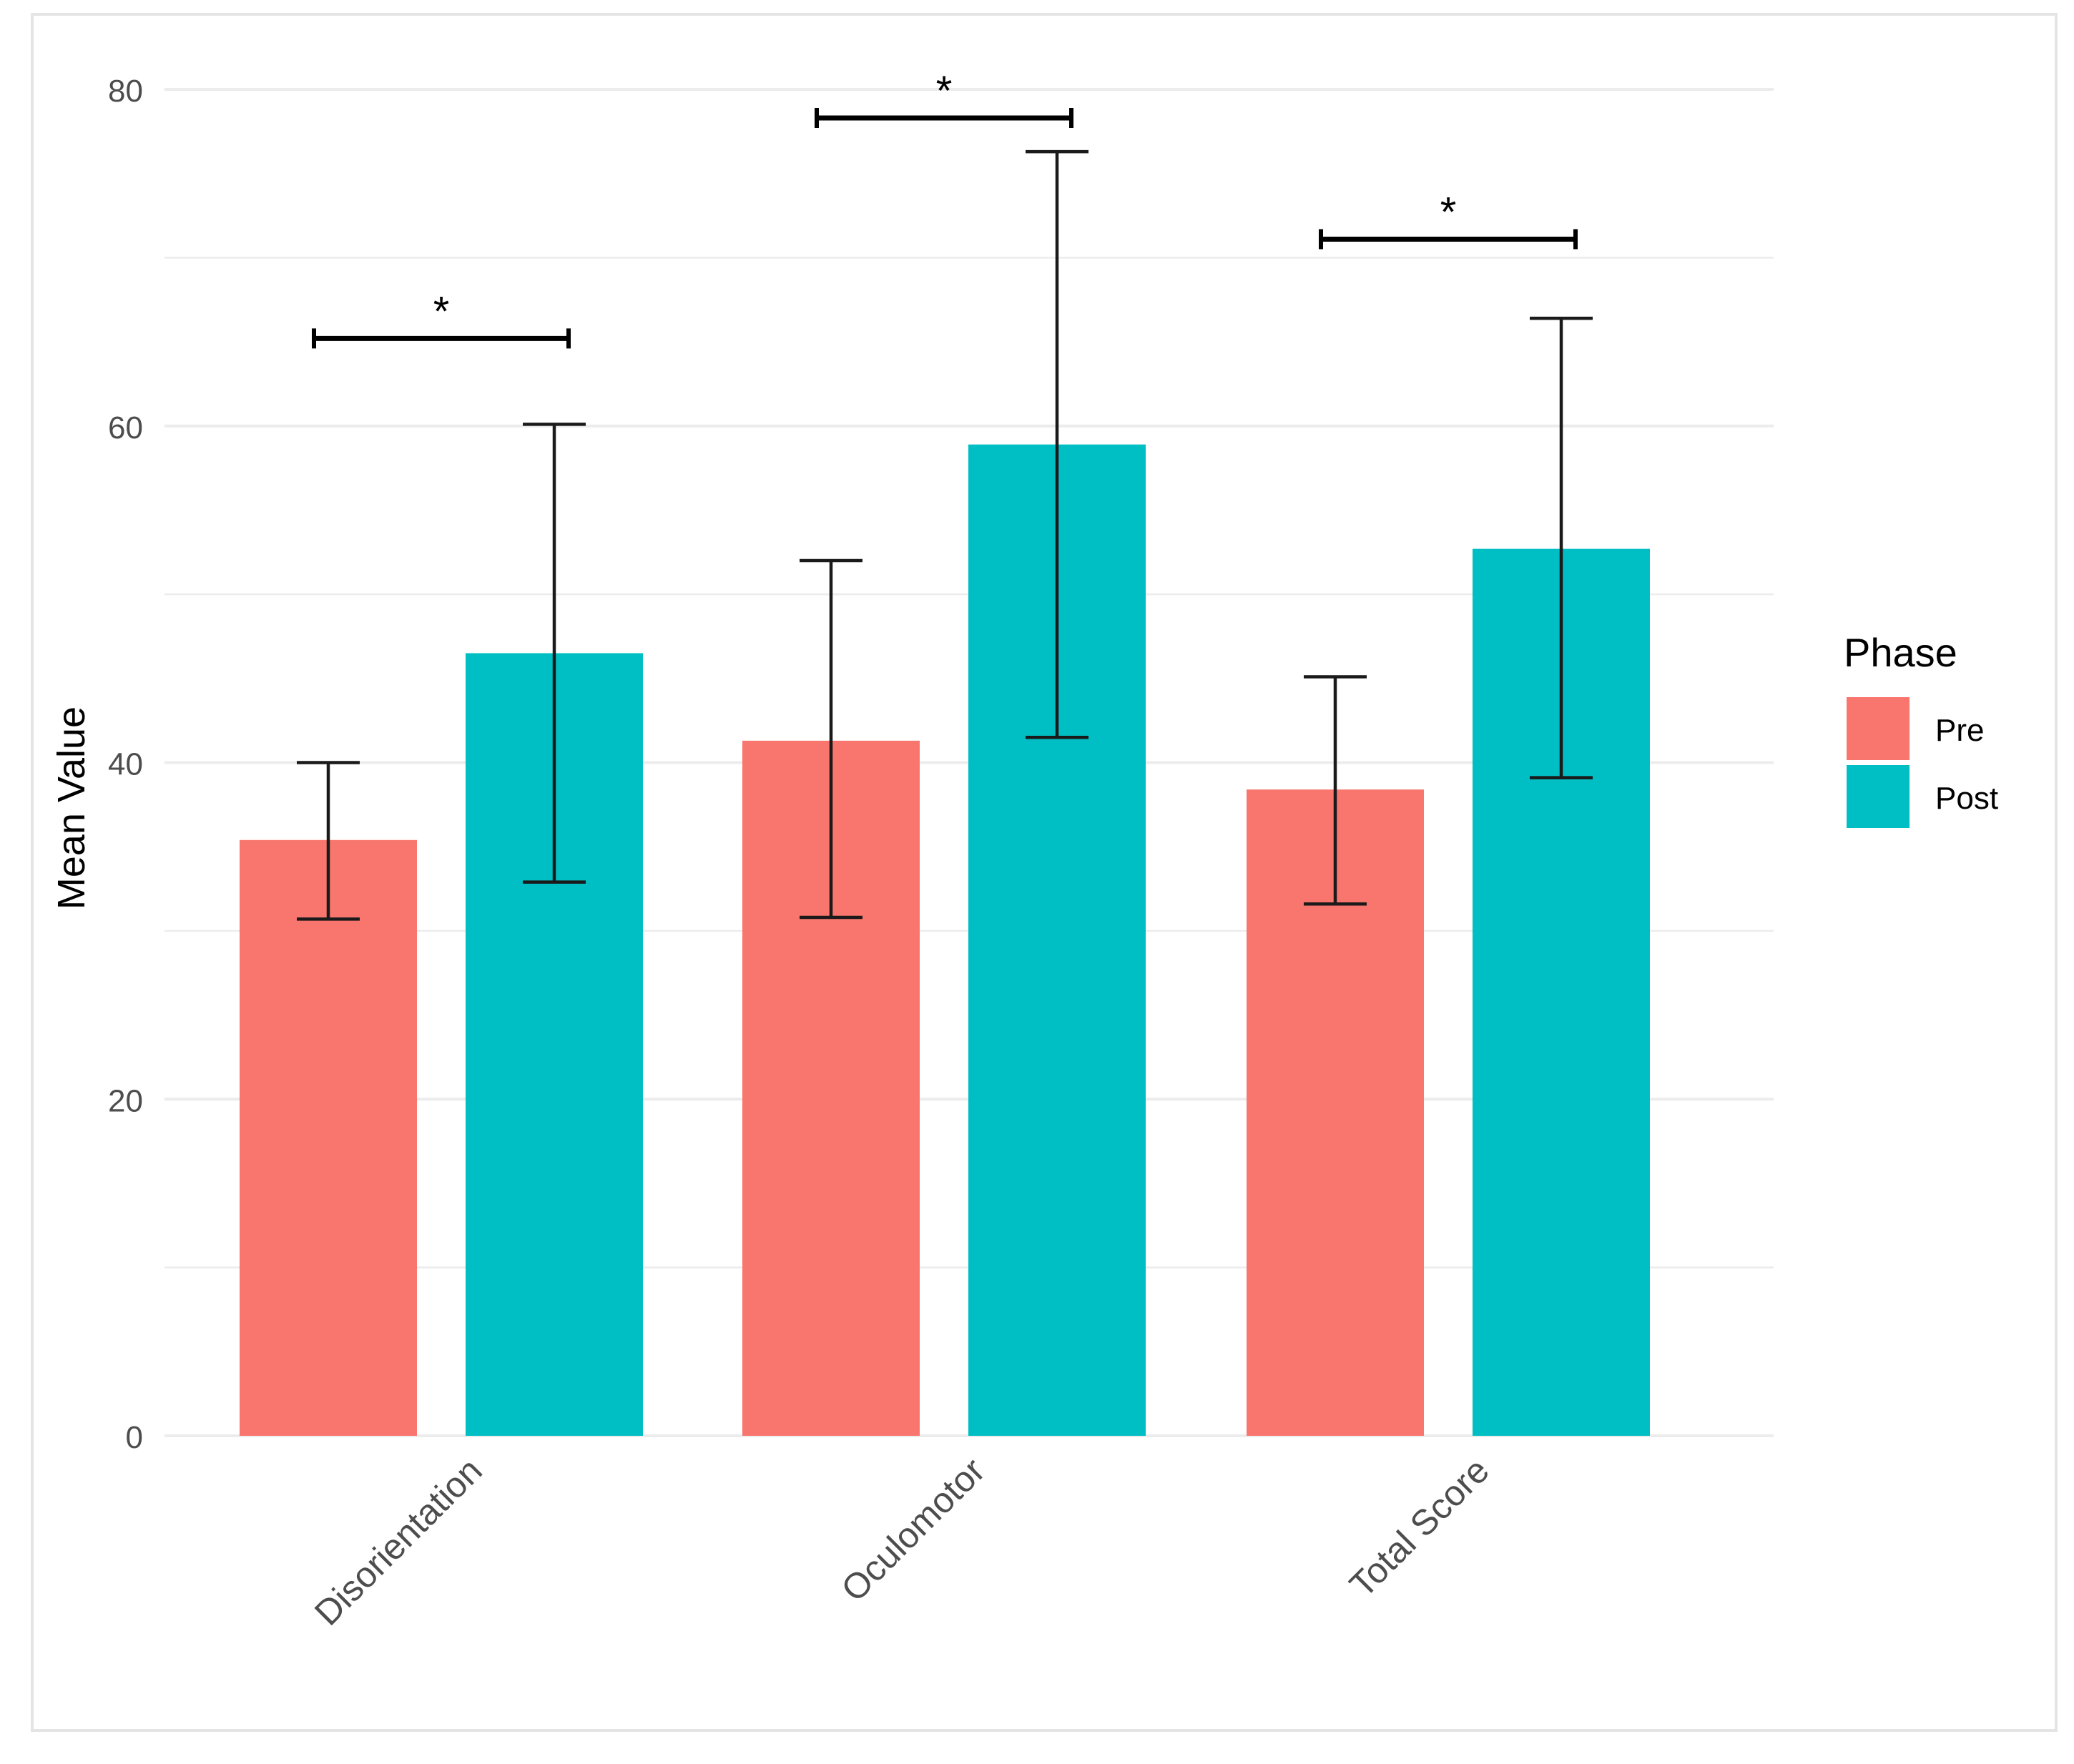 The image size is (2074, 1764). What do you see at coordinates (134, 1437) in the screenshot?
I see `y-tick-label: 0` at bounding box center [134, 1437].